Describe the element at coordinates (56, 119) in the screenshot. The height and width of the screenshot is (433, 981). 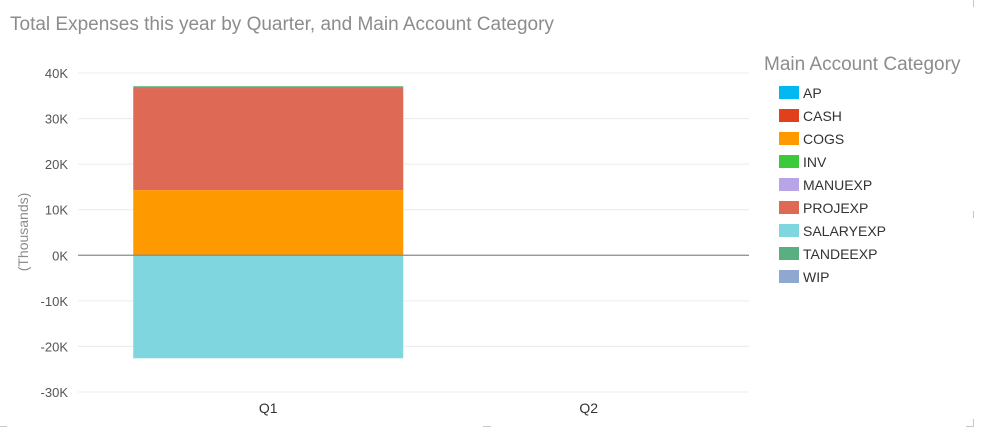
I see `y-tick-label: 30K` at that location.